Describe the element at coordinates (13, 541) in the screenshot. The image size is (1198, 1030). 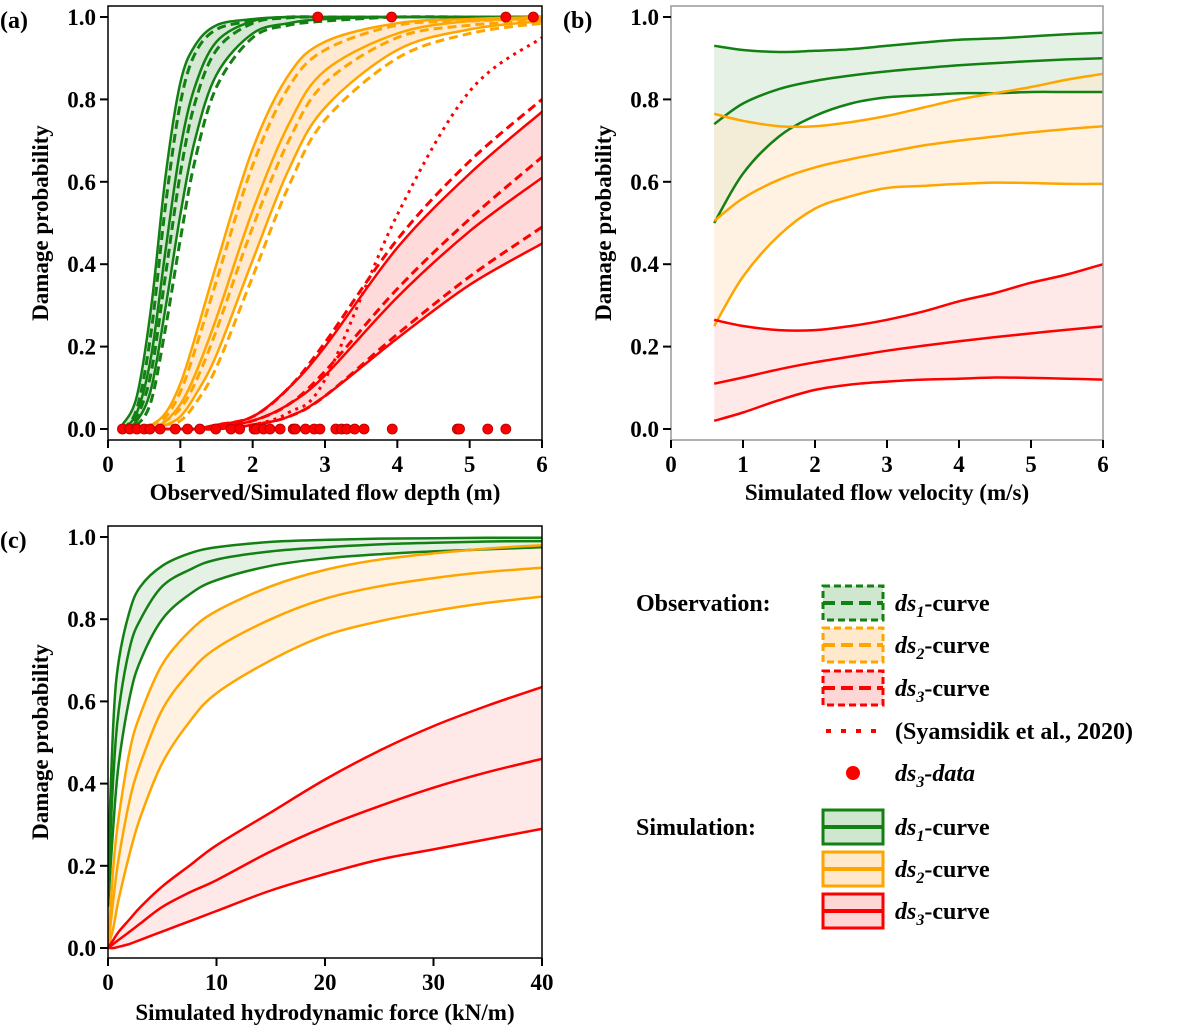
I see `panel-label: (c)` at that location.